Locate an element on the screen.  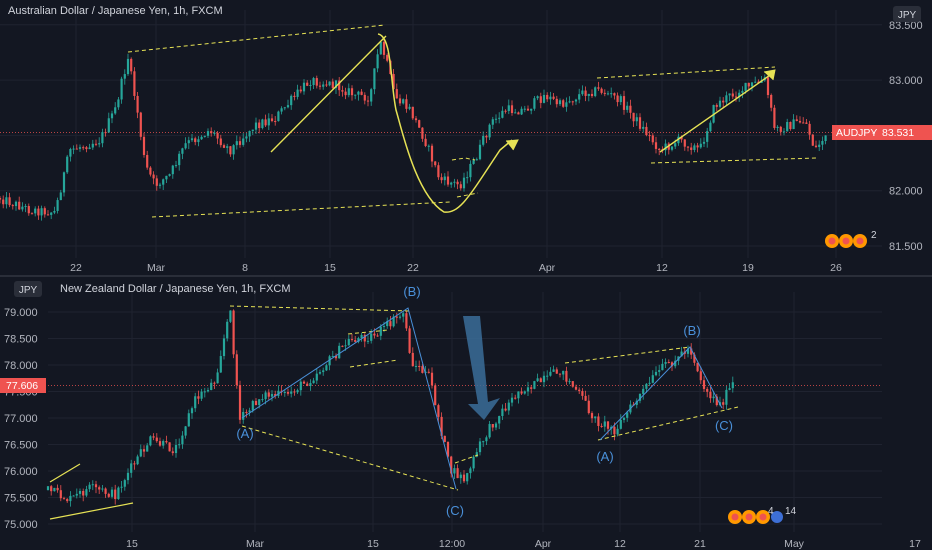
y-axis-tick-label: 79.000 is located at coordinates (21, 313).